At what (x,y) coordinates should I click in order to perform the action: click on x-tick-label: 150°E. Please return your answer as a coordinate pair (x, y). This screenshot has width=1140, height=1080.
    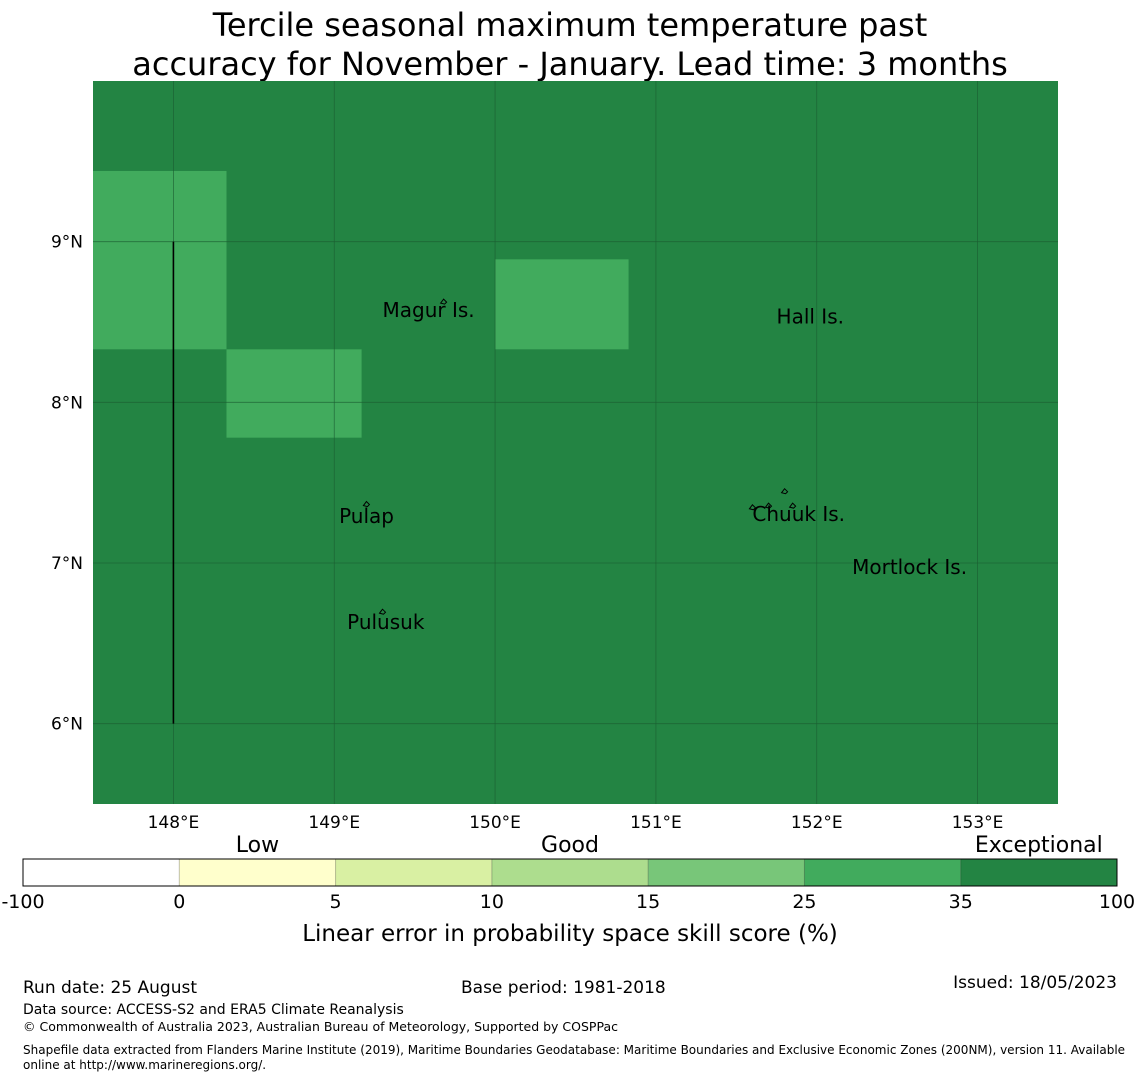
    Looking at the image, I should click on (495, 823).